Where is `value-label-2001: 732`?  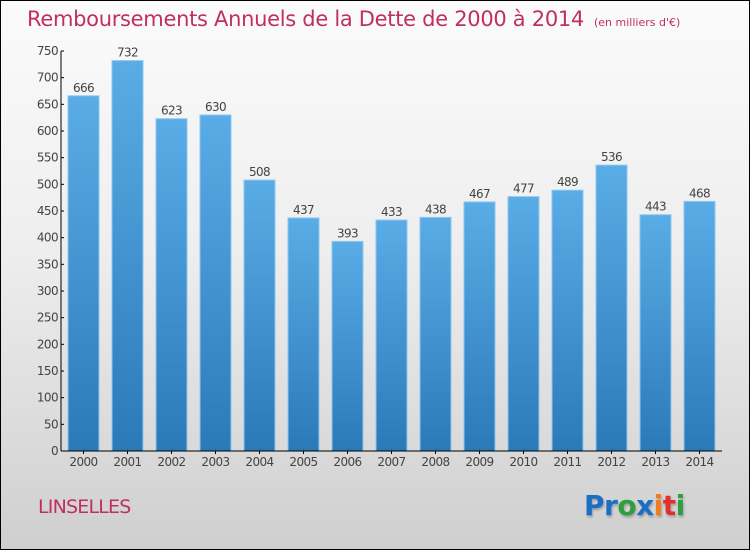
value-label-2001: 732 is located at coordinates (127, 53).